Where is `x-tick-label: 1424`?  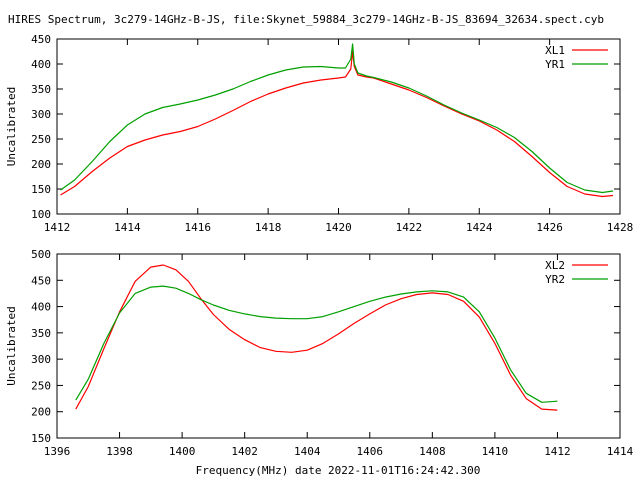
x-tick-label: 1424 is located at coordinates (479, 227).